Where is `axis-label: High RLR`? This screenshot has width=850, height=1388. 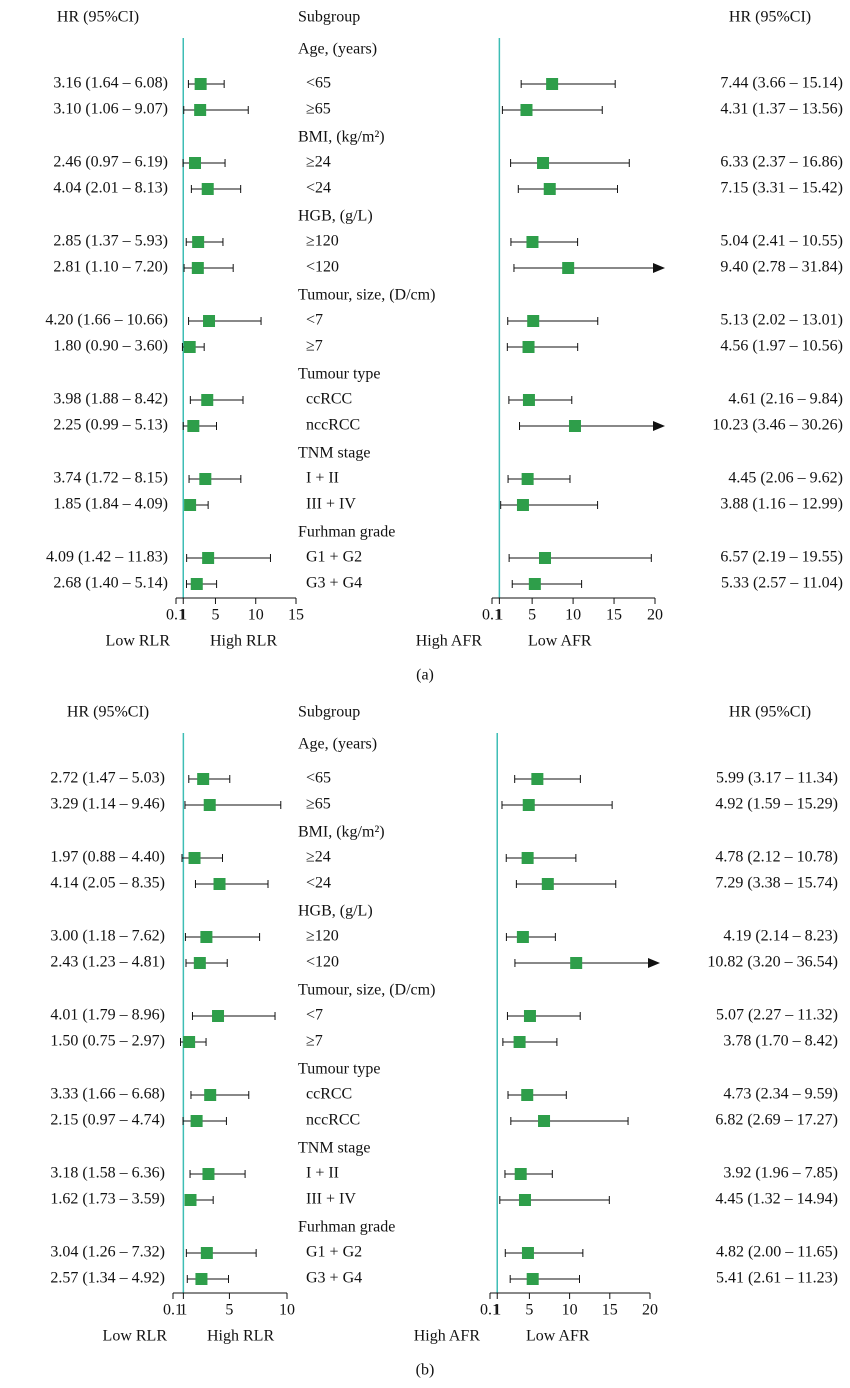 axis-label: High RLR is located at coordinates (240, 1336).